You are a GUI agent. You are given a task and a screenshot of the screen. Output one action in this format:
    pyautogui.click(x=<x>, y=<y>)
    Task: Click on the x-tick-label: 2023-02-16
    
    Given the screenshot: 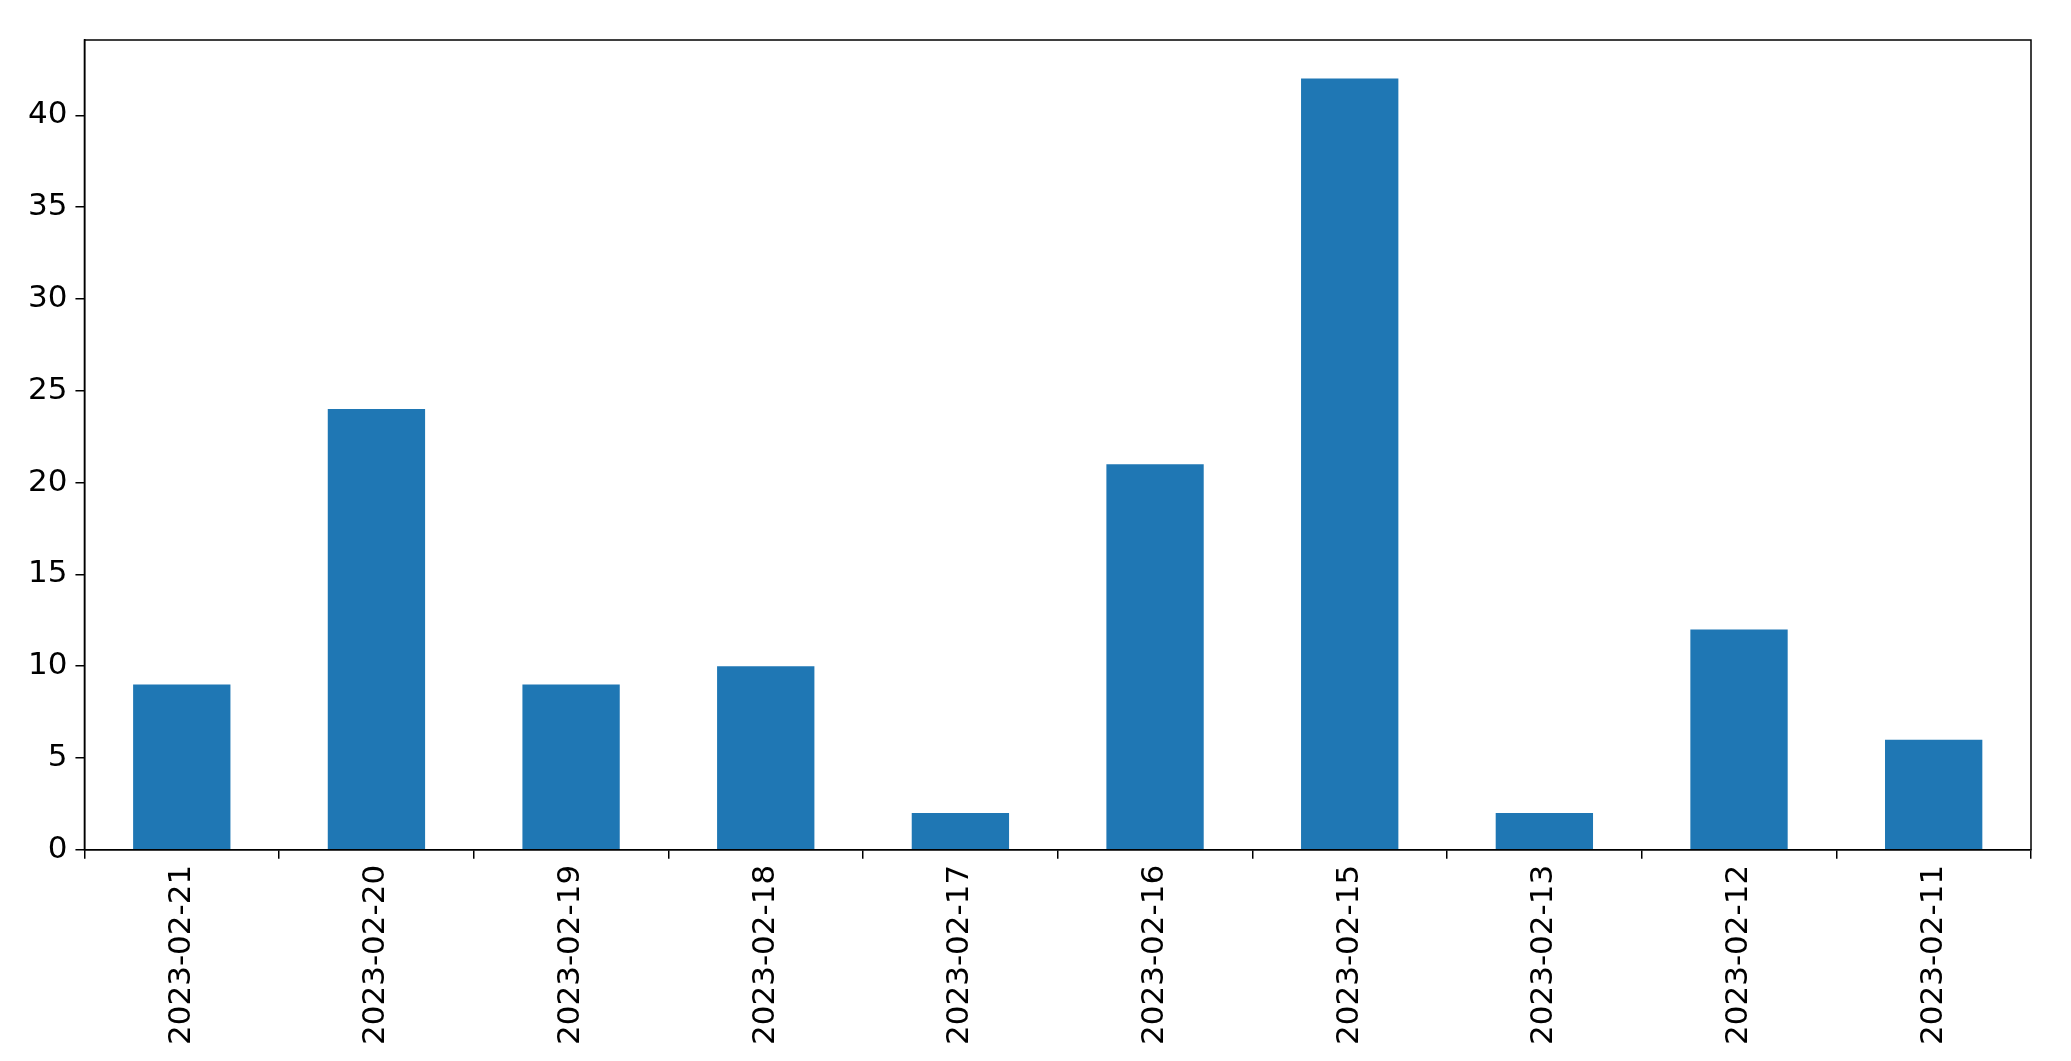 What is the action you would take?
    pyautogui.click(x=1152, y=955)
    